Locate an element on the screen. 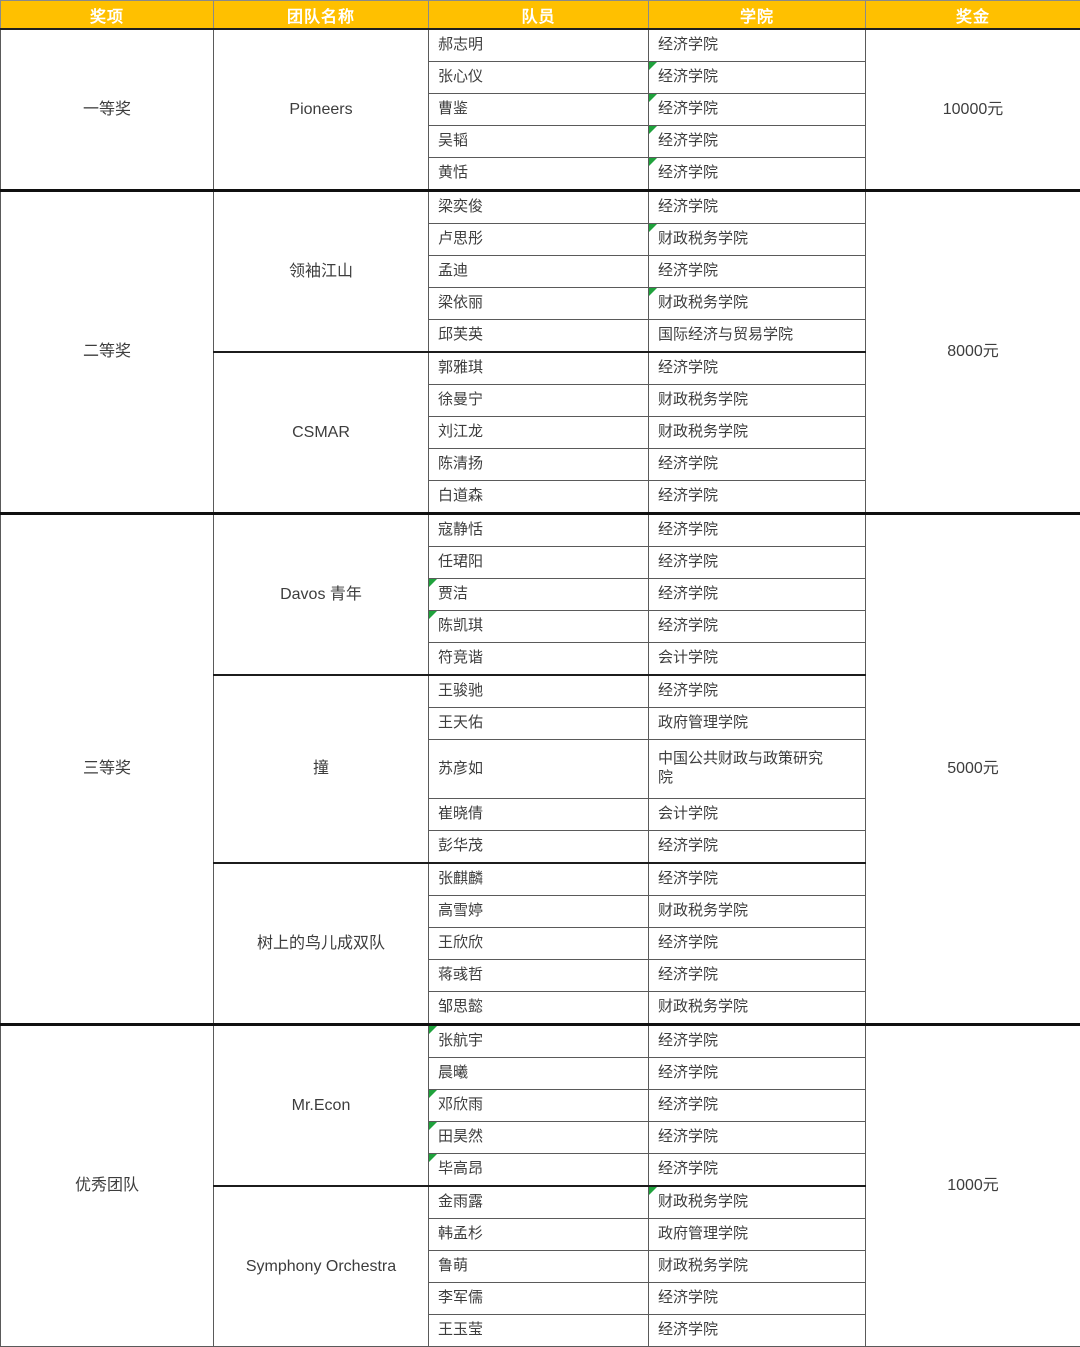  column-header-college: 学院 is located at coordinates (757, 15).